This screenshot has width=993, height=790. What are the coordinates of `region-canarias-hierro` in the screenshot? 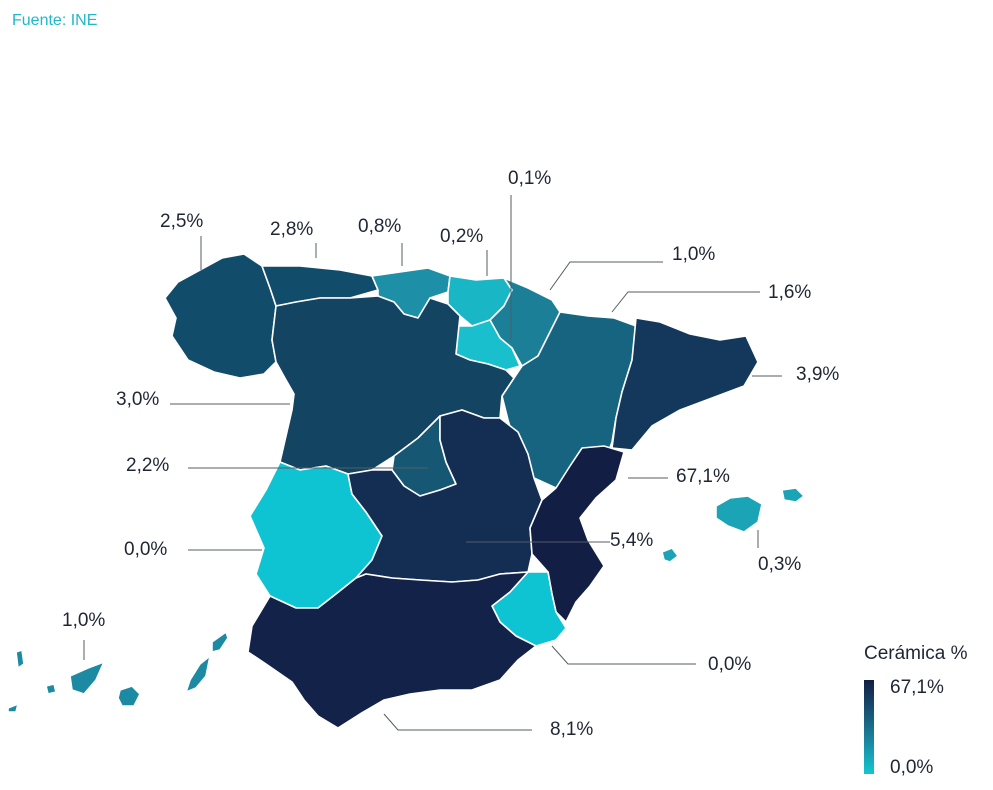 It's located at (13, 708).